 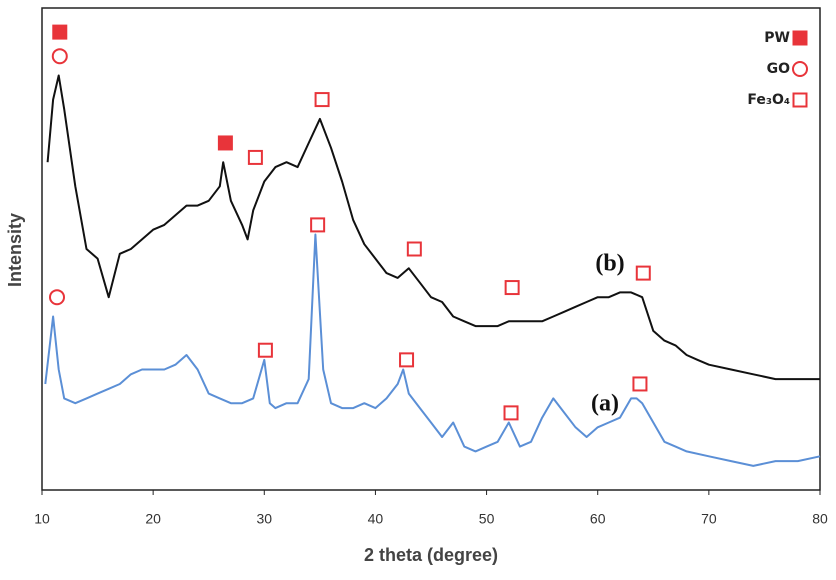 What do you see at coordinates (605, 404) in the screenshot?
I see `series-label: (a)` at bounding box center [605, 404].